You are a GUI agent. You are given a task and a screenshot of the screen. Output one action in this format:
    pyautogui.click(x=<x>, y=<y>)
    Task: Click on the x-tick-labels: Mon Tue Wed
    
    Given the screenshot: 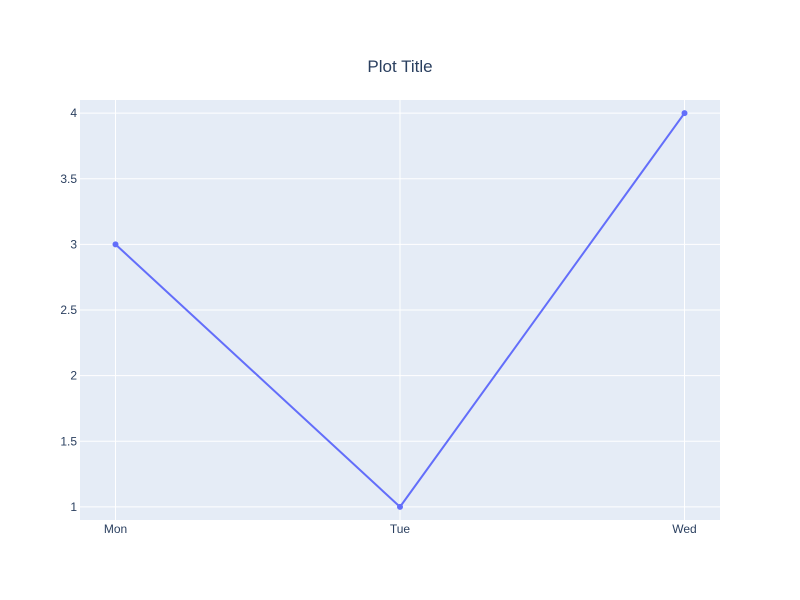 What is the action you would take?
    pyautogui.click(x=400, y=529)
    